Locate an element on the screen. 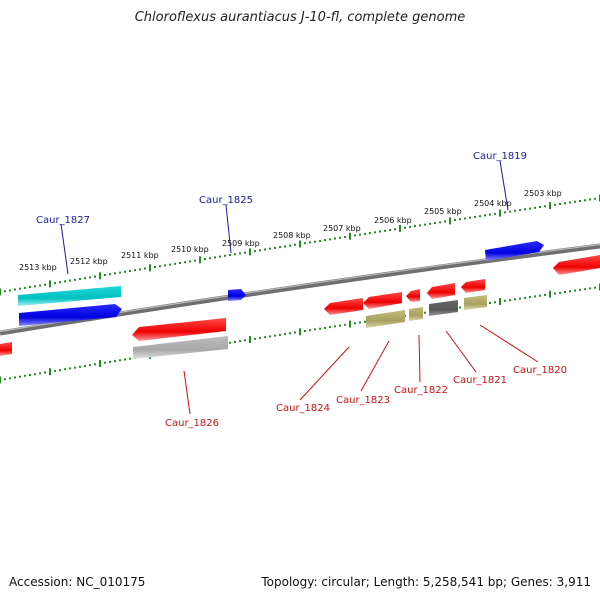  gene-label-caur-1819: Caur_1819 is located at coordinates (500, 156).